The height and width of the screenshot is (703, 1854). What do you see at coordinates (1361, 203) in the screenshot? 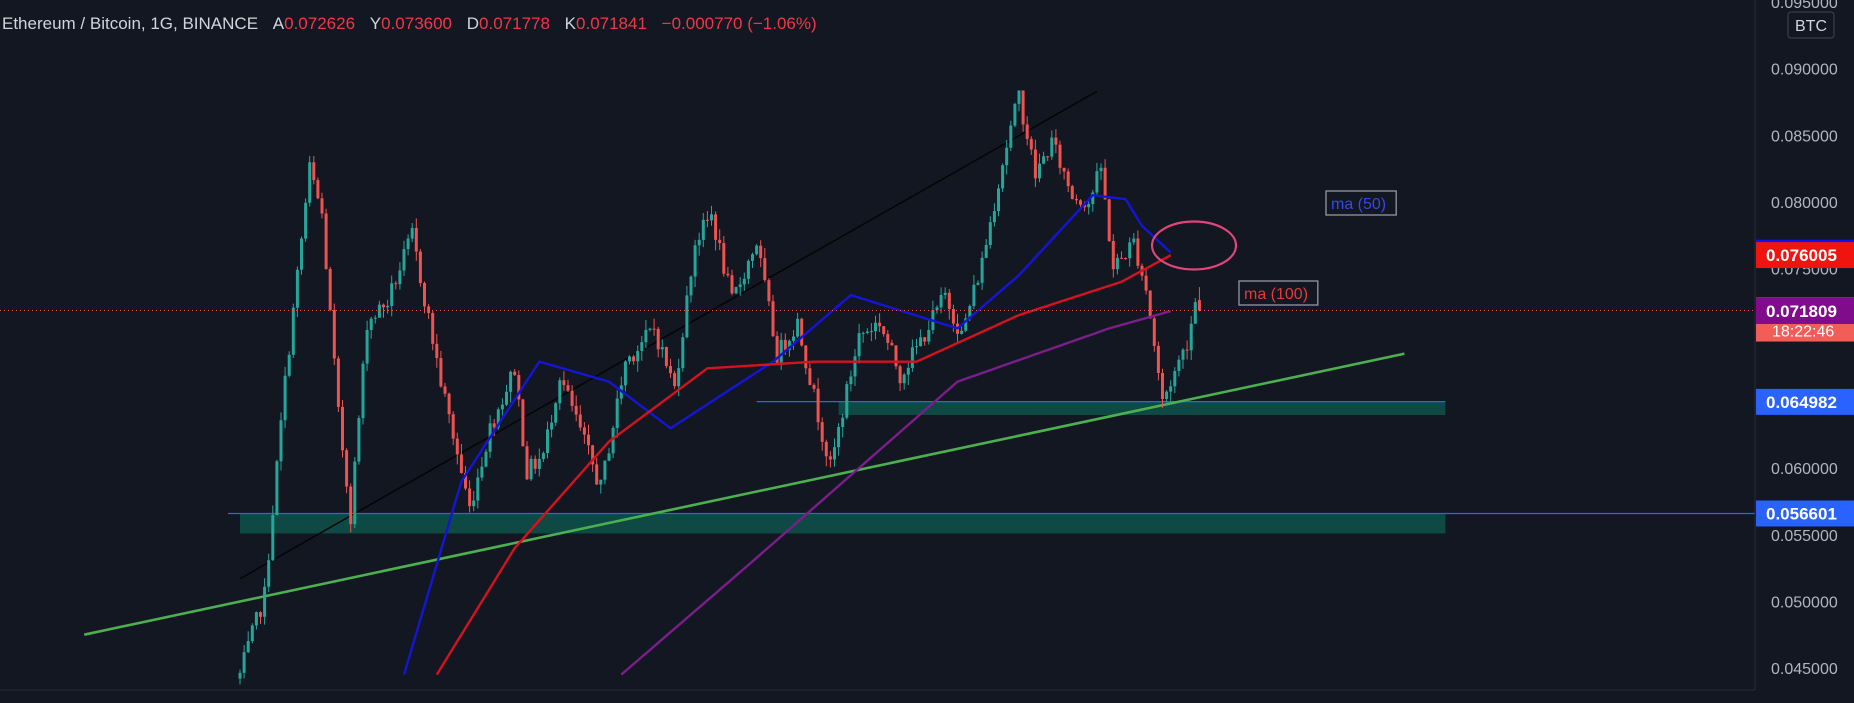
I see `ma50-label-box` at bounding box center [1361, 203].